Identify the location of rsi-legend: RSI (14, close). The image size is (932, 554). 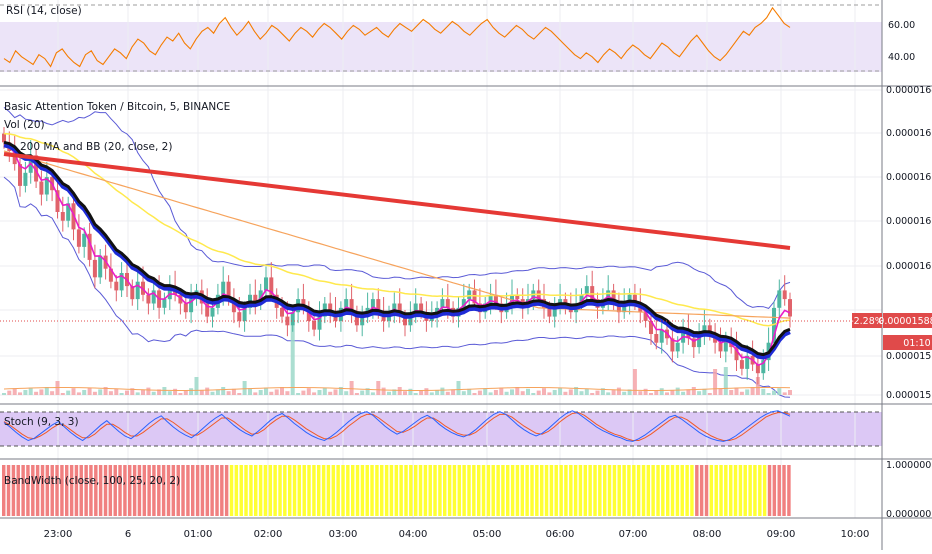
(44, 11).